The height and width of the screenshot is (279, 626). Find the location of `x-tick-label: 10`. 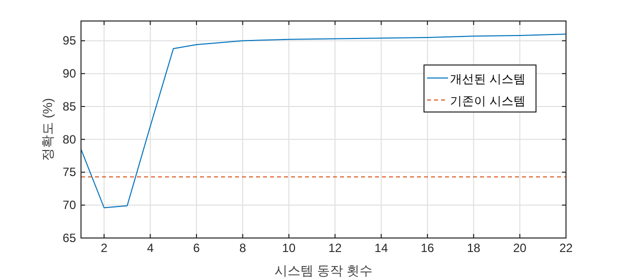

x-tick-label: 10 is located at coordinates (289, 248).